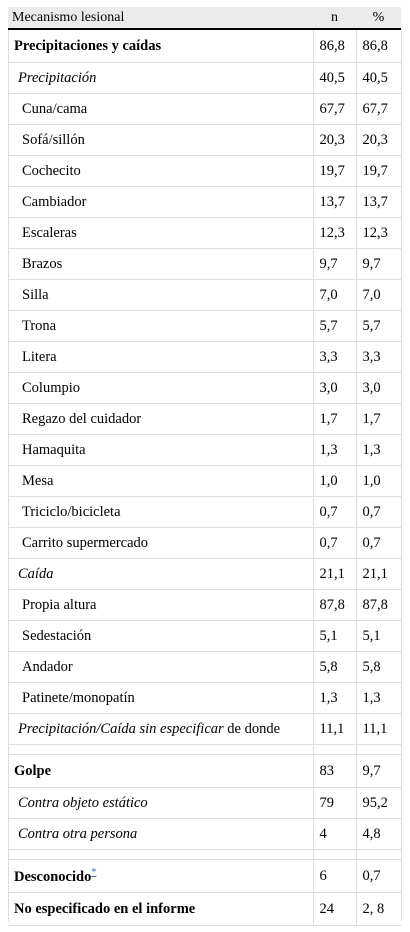 The width and height of the screenshot is (410, 932). What do you see at coordinates (334, 574) in the screenshot?
I see `row-n: 21,1` at bounding box center [334, 574].